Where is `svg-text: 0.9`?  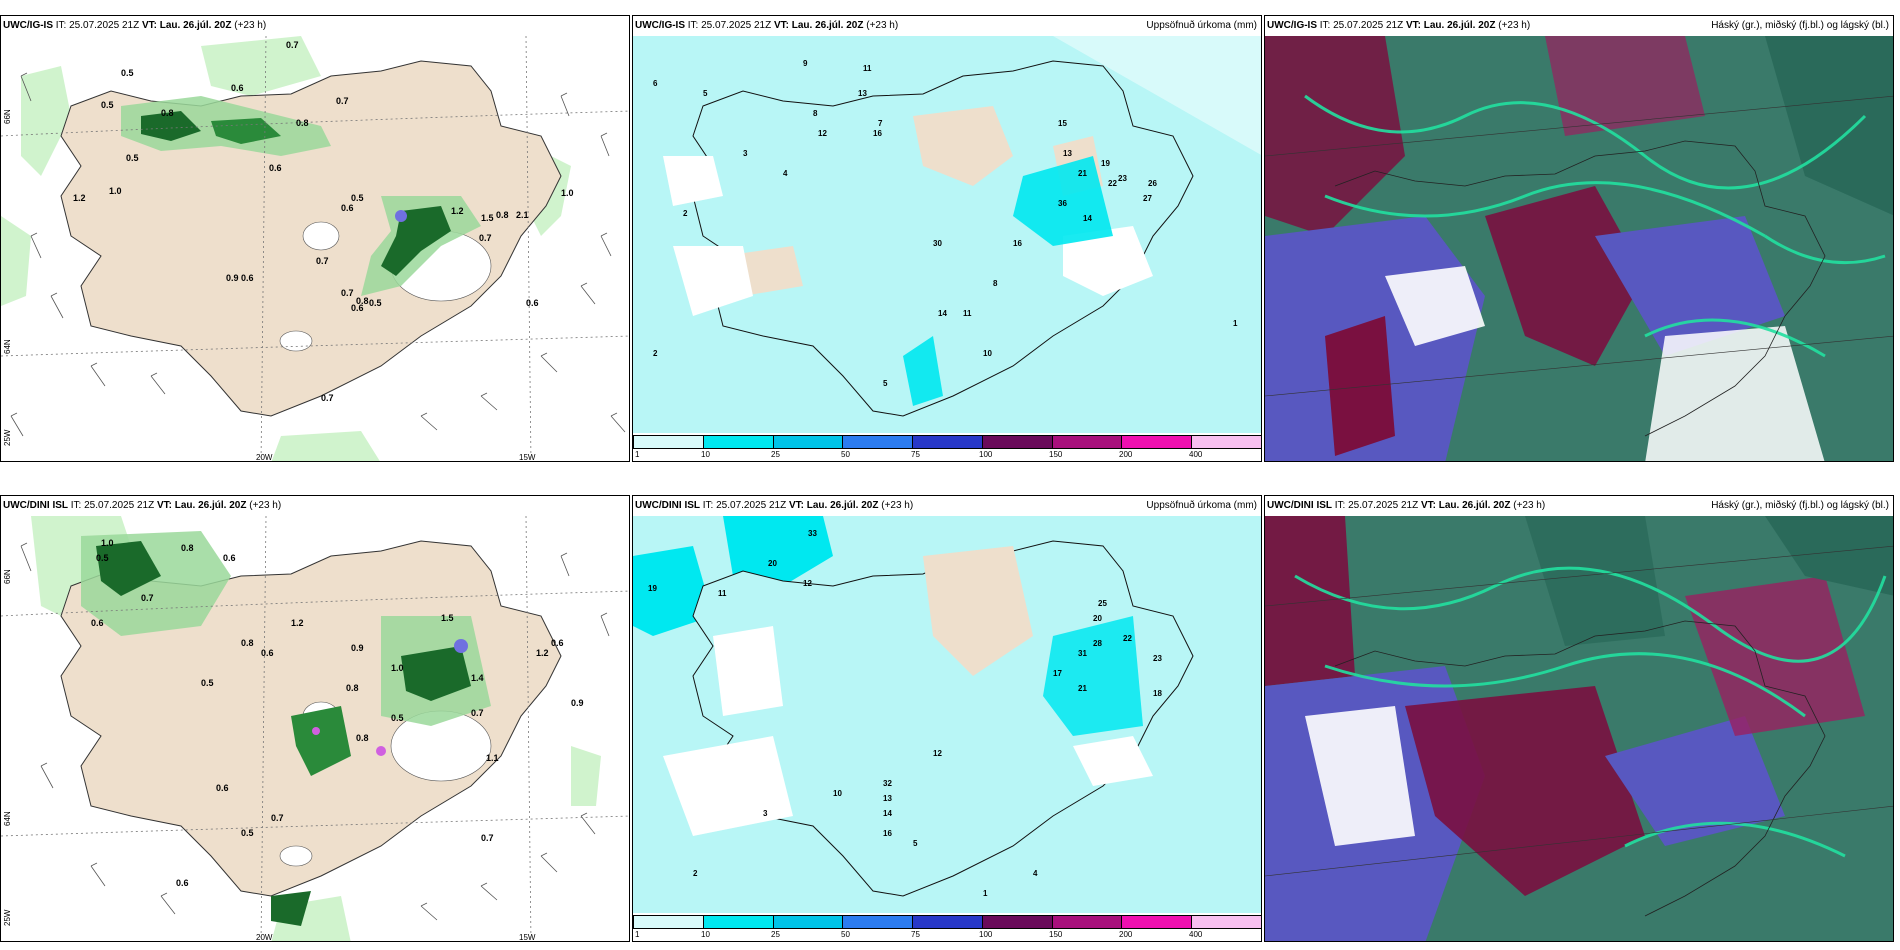
svg-text: 0.9 is located at coordinates (232, 278).